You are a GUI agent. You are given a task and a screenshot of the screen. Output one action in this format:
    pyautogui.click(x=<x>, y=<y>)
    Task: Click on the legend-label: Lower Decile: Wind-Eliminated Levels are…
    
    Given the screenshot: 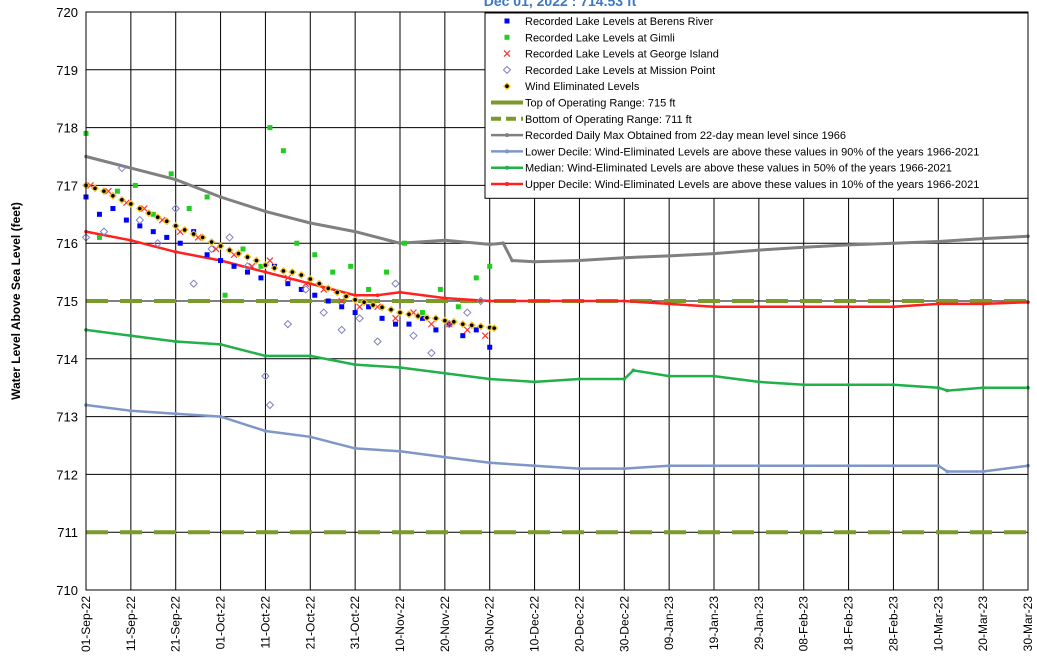 What is the action you would take?
    pyautogui.click(x=752, y=152)
    